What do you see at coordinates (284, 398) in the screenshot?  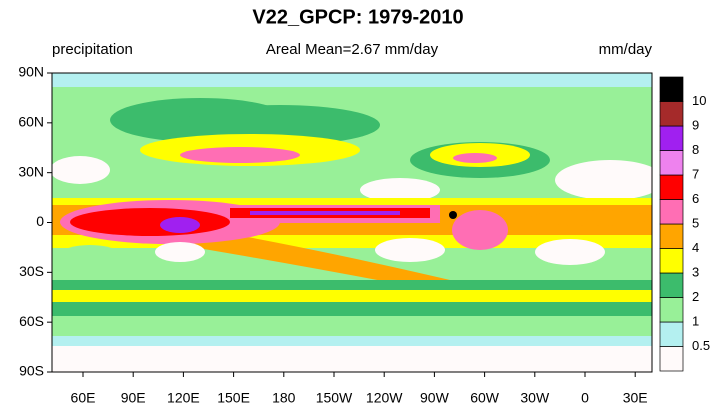 I see `lon-label: 180` at bounding box center [284, 398].